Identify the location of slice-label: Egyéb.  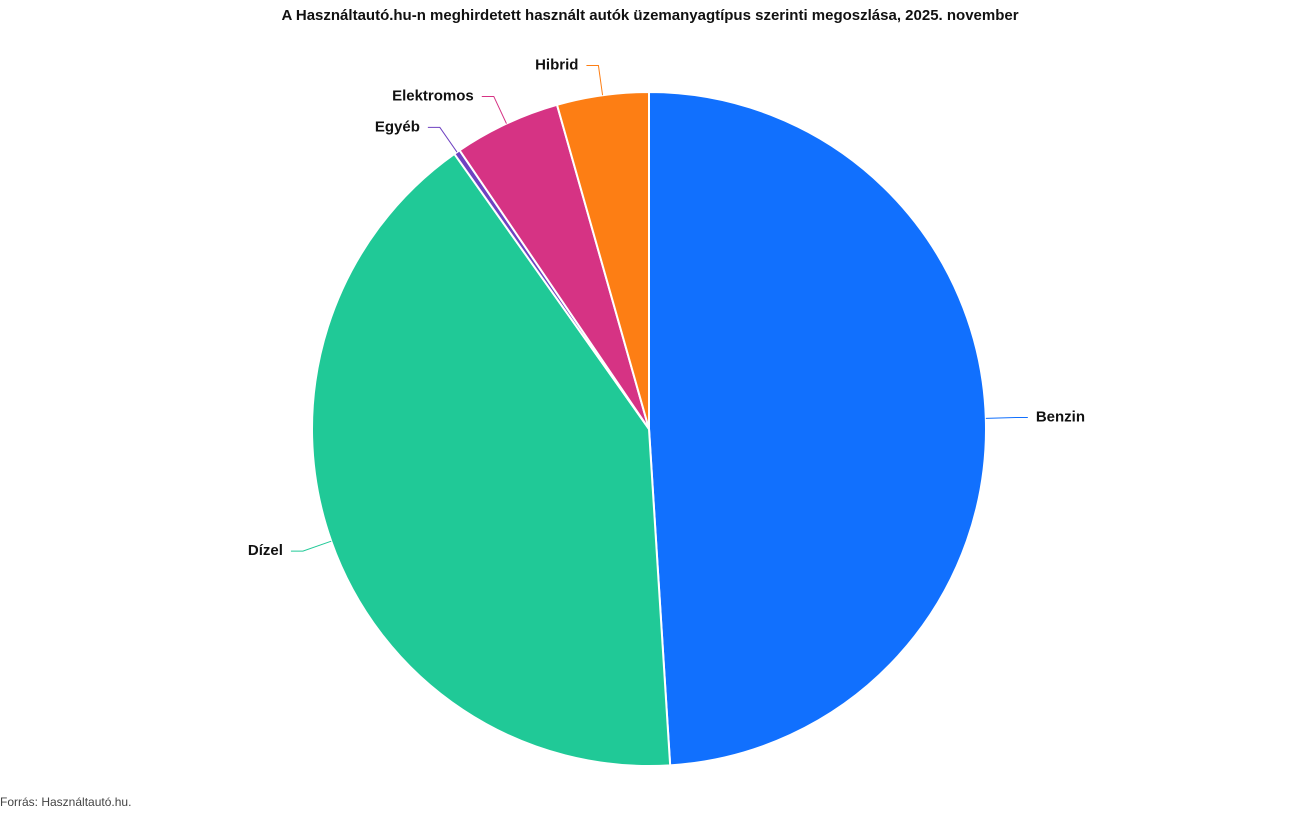
(397, 126).